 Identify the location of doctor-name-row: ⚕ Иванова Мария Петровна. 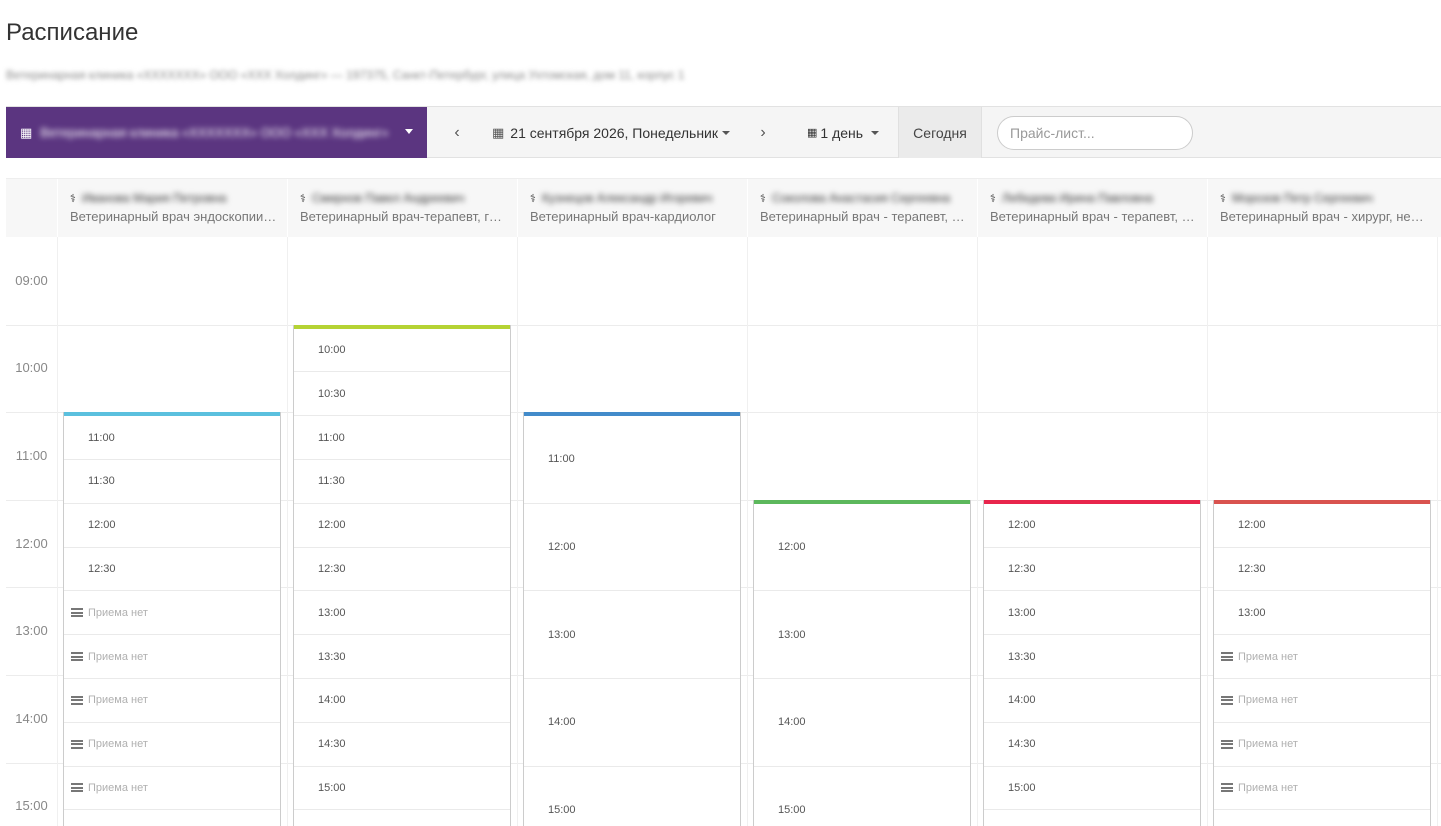
(178, 198).